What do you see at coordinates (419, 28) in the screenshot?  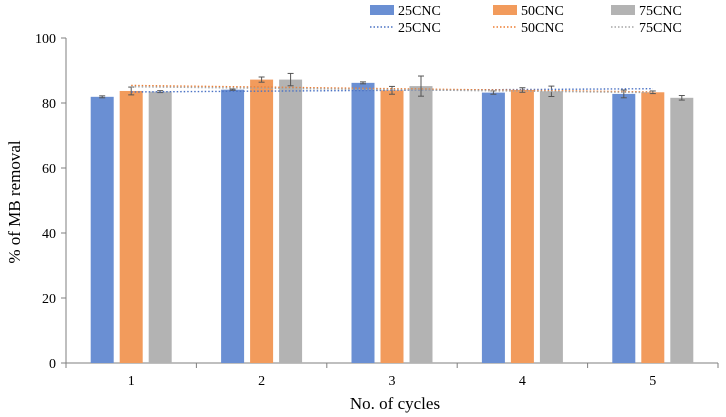 I see `legend-trend-label-25CNC: 25CNC` at bounding box center [419, 28].